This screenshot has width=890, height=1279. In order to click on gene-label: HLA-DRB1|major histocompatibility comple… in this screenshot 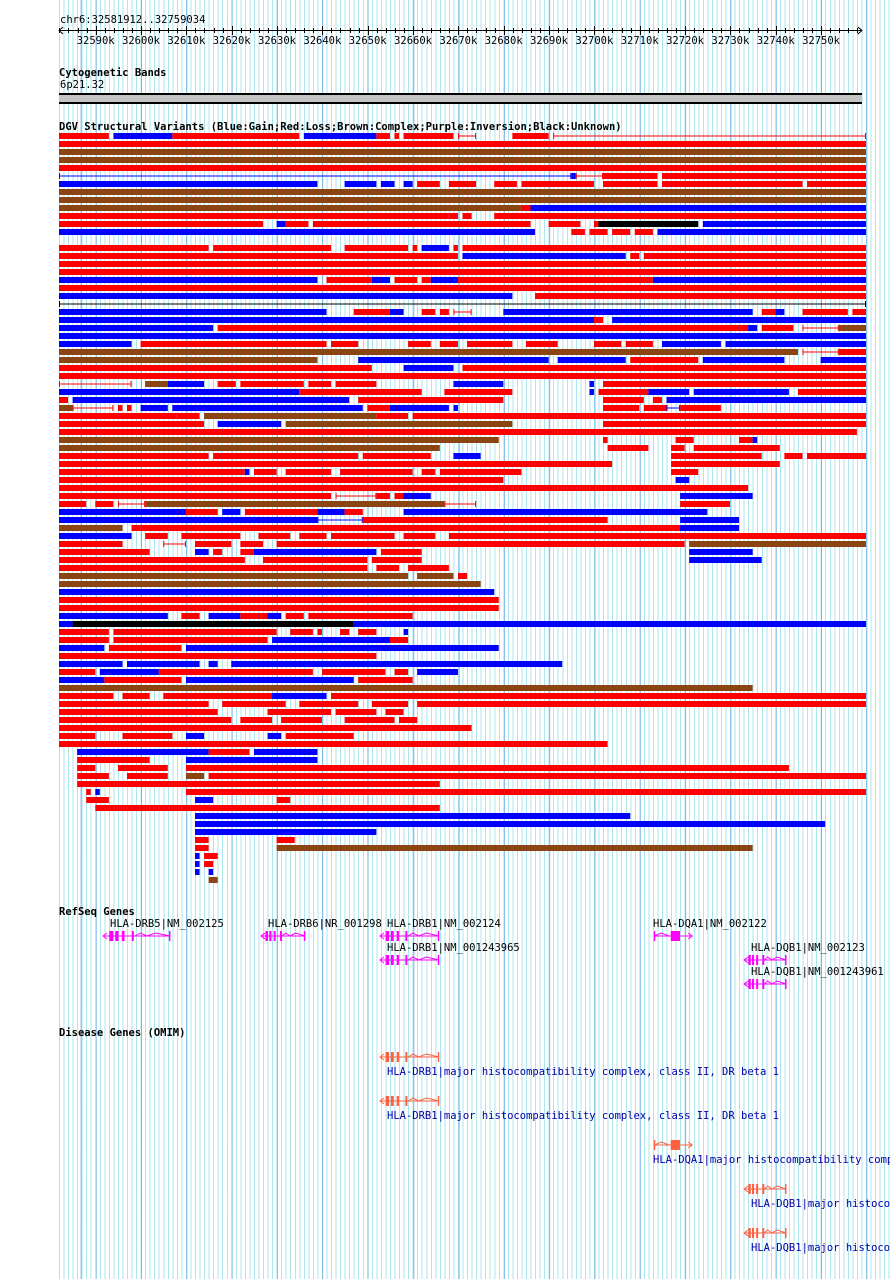, I will do `click(583, 1116)`.